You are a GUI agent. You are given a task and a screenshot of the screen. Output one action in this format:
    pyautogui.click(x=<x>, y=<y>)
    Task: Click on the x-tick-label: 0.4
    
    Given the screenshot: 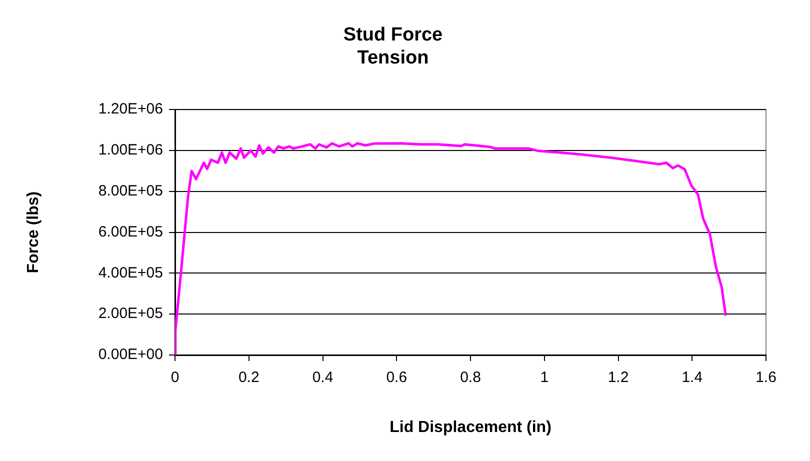 What is the action you would take?
    pyautogui.click(x=323, y=377)
    